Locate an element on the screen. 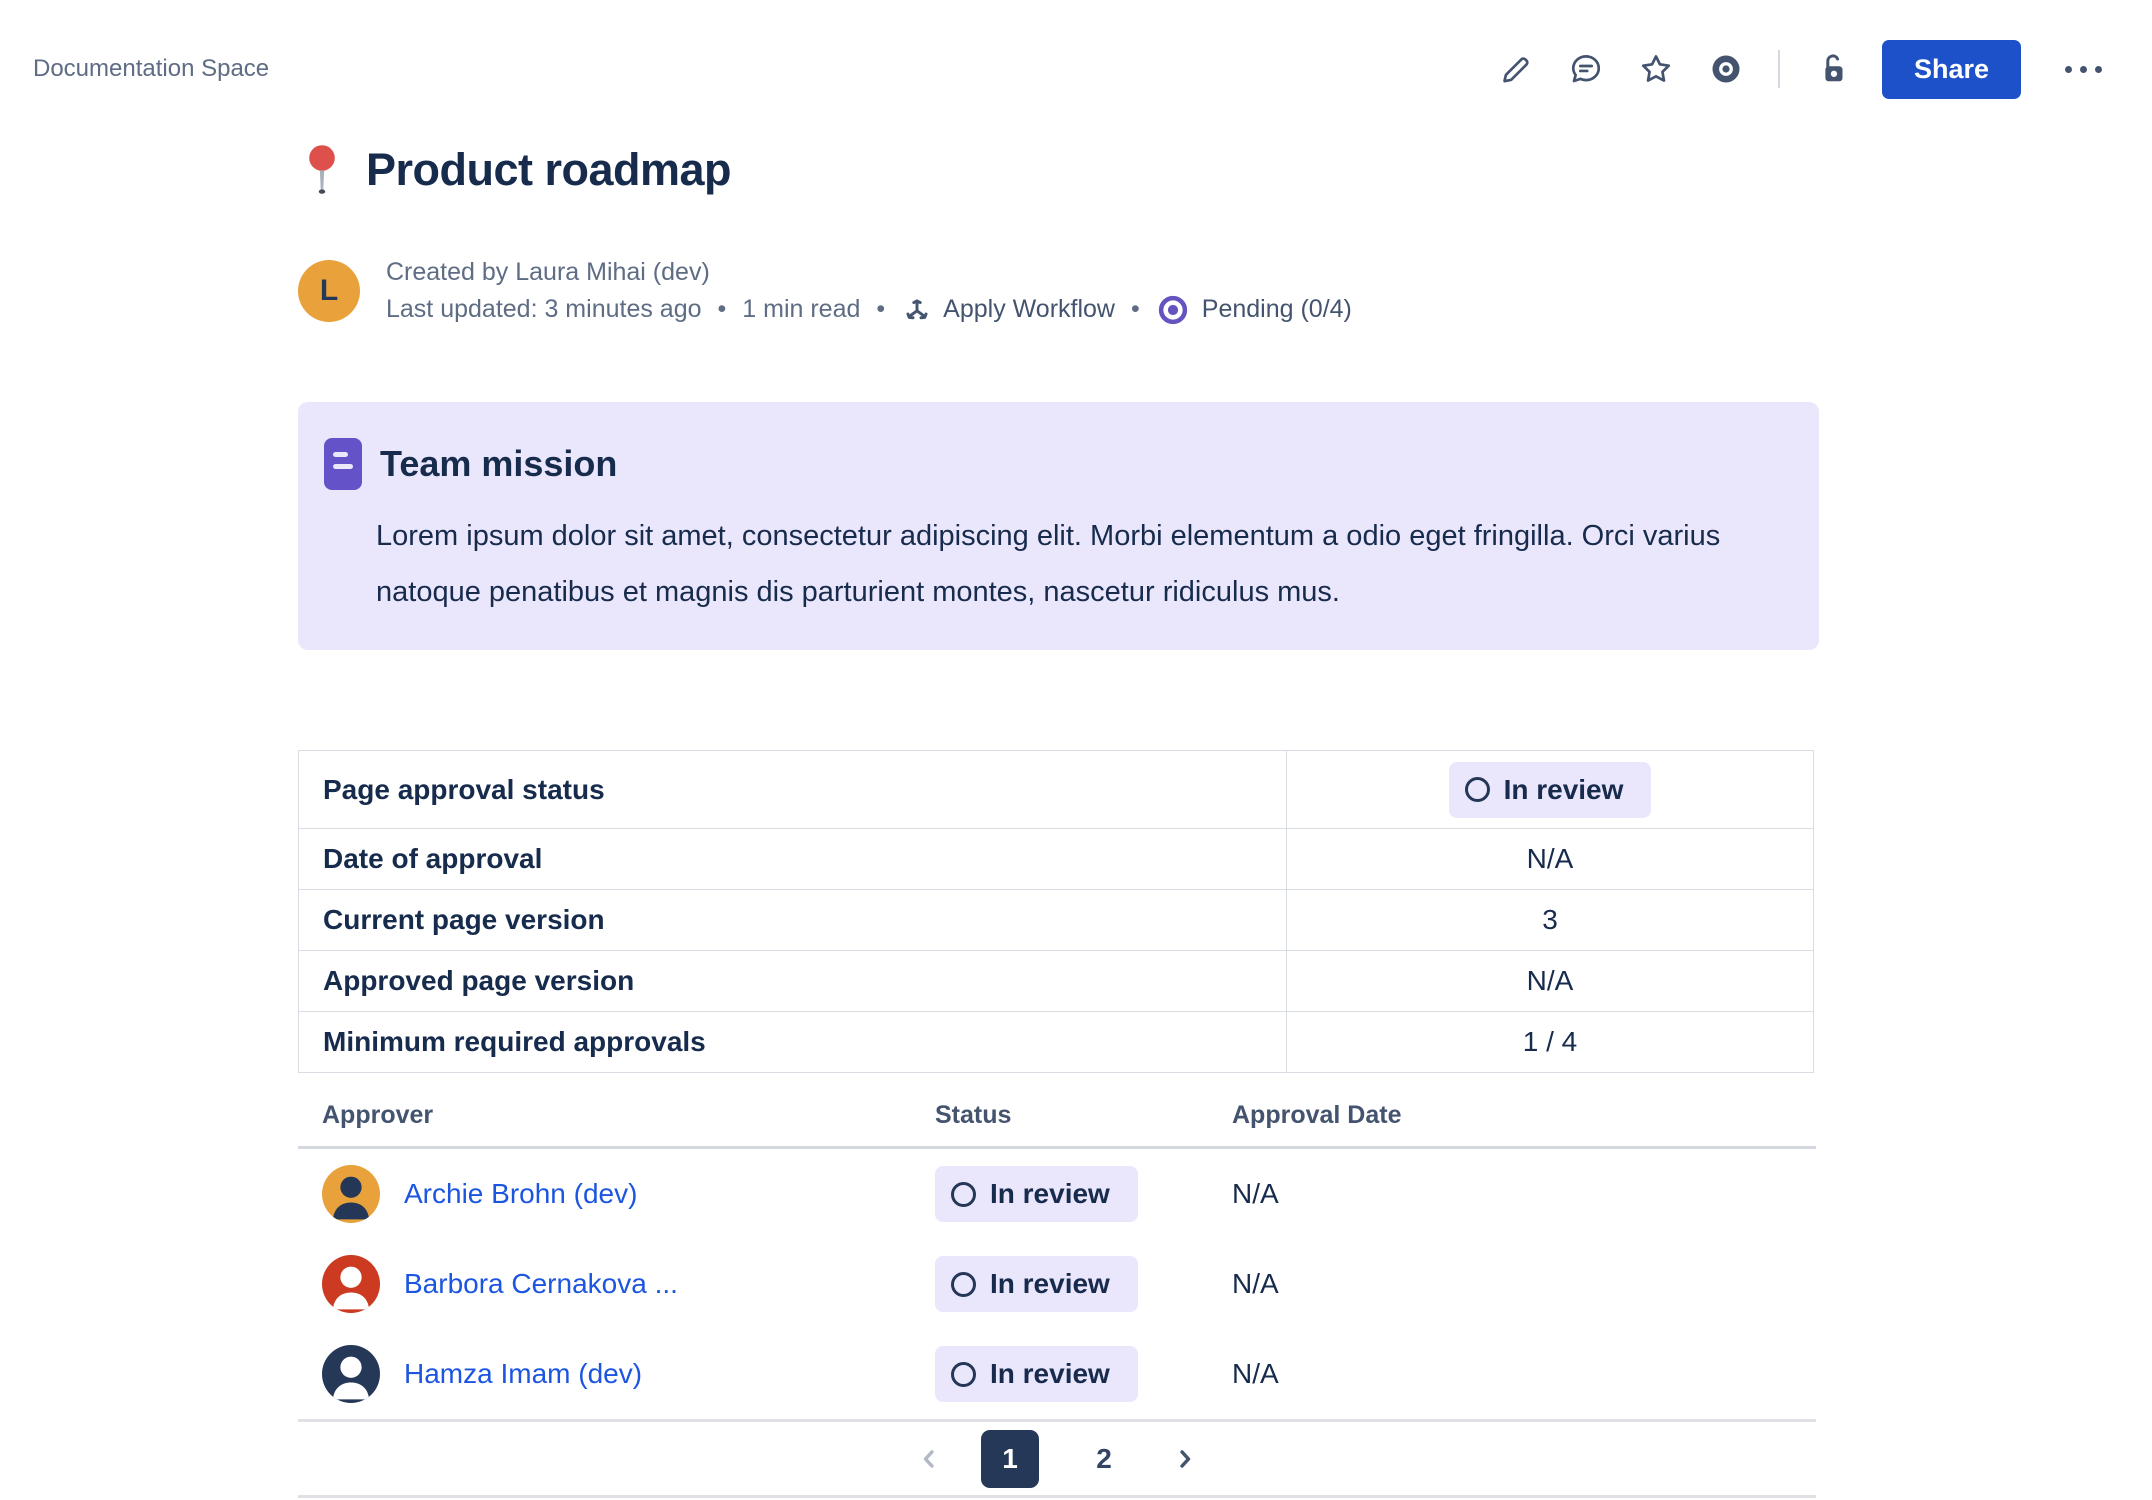 This screenshot has width=2152, height=1500. approver-row: Archie Brohn (dev) In review N/A is located at coordinates (1057, 1194).